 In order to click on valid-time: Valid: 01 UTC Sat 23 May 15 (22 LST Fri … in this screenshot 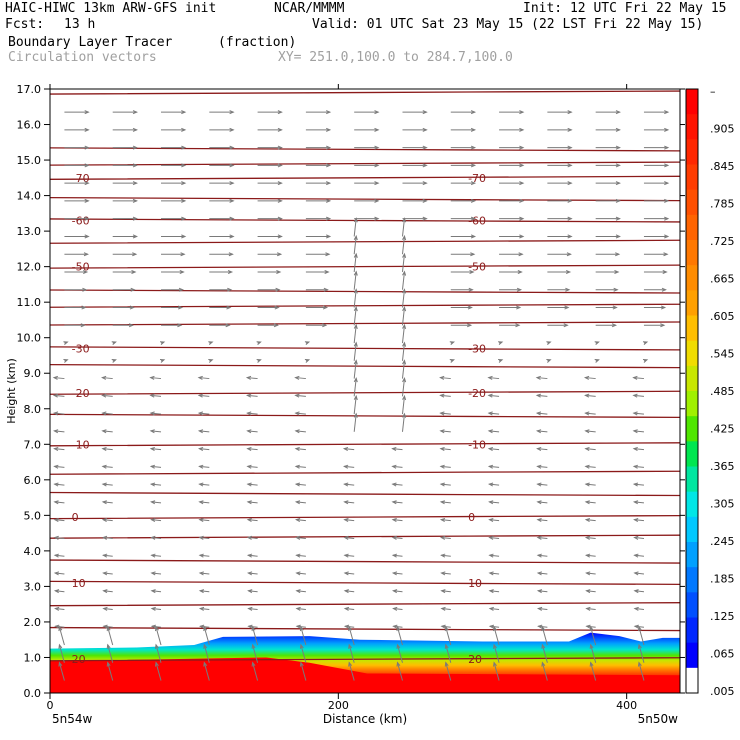, I will do `click(508, 24)`.